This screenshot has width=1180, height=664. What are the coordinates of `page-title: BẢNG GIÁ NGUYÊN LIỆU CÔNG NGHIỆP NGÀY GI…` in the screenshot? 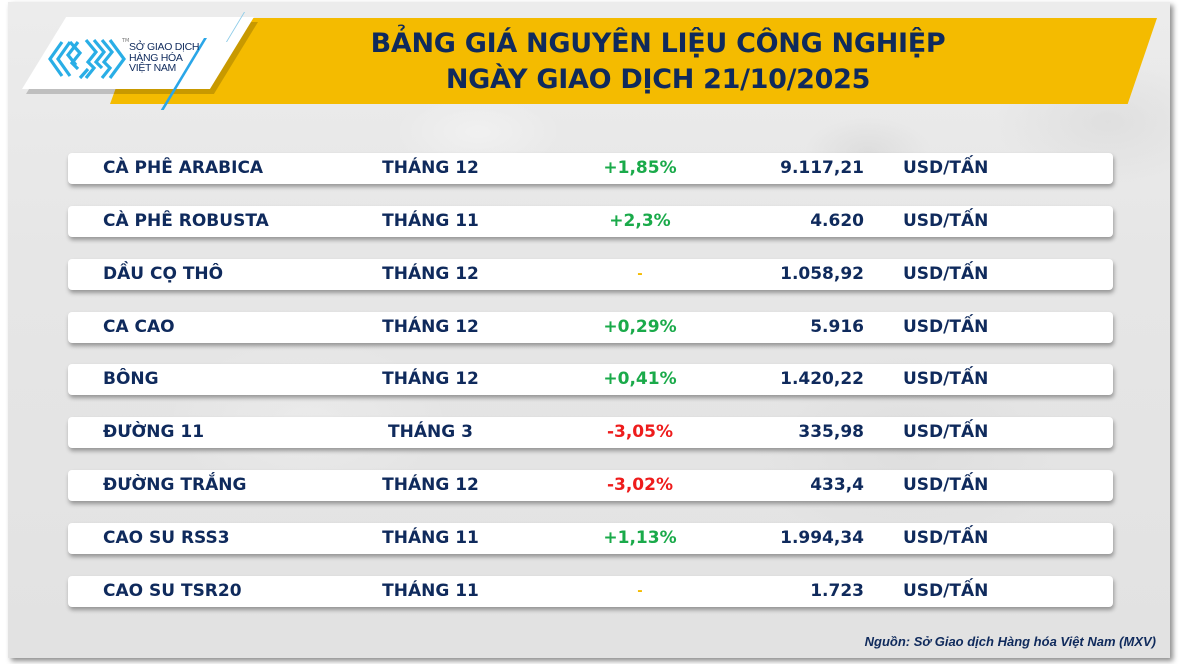 It's located at (658, 62).